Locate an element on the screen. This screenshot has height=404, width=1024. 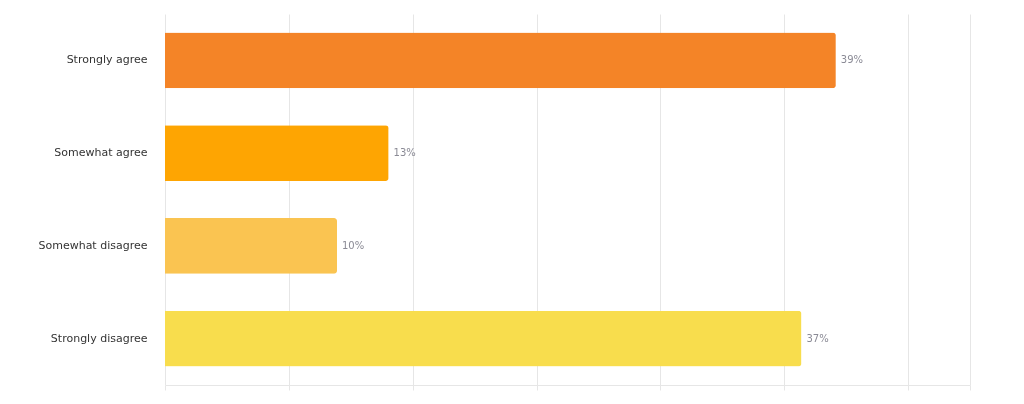
data-label: 37% is located at coordinates (817, 338).